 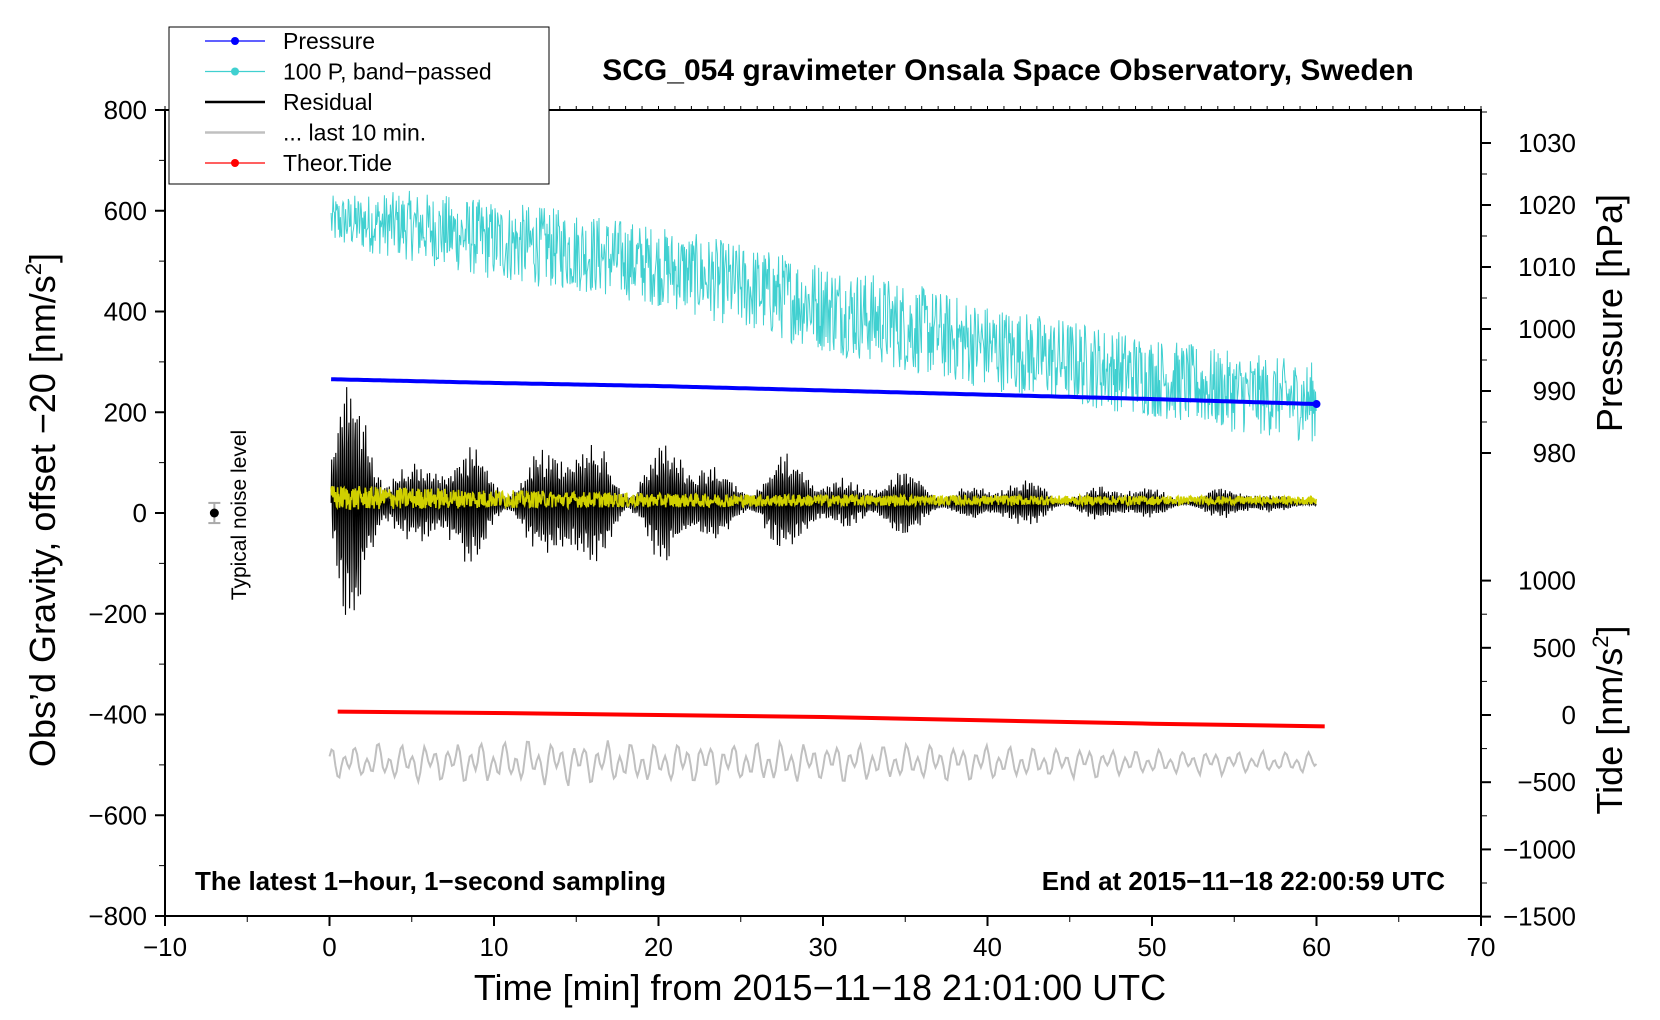 What do you see at coordinates (354, 133) in the screenshot?
I see `legend-label: ... last 10 min.` at bounding box center [354, 133].